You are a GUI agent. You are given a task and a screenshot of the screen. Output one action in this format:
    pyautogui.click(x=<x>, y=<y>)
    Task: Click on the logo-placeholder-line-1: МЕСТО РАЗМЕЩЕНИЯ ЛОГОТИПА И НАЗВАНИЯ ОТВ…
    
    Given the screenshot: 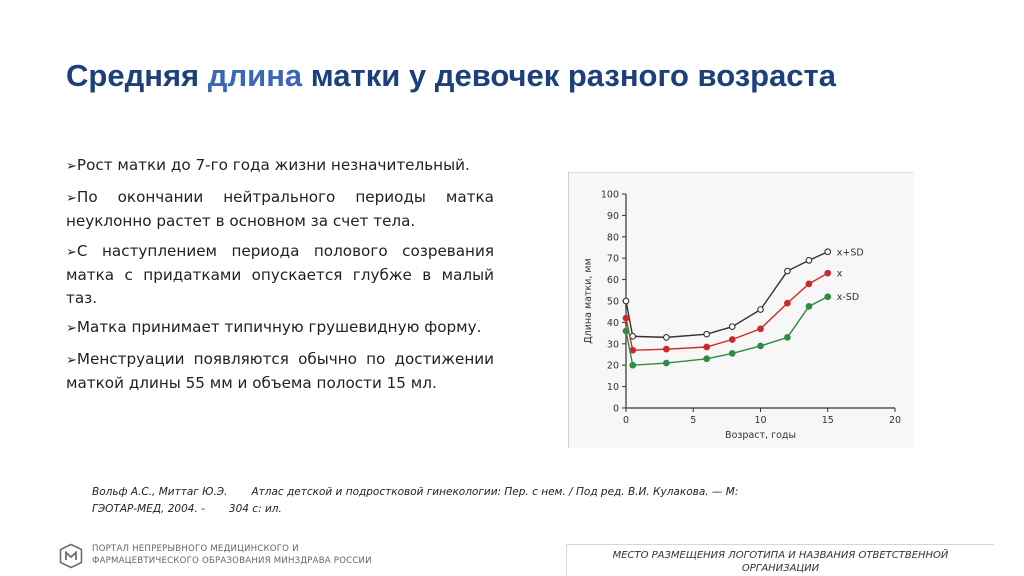 What is the action you would take?
    pyautogui.click(x=780, y=555)
    